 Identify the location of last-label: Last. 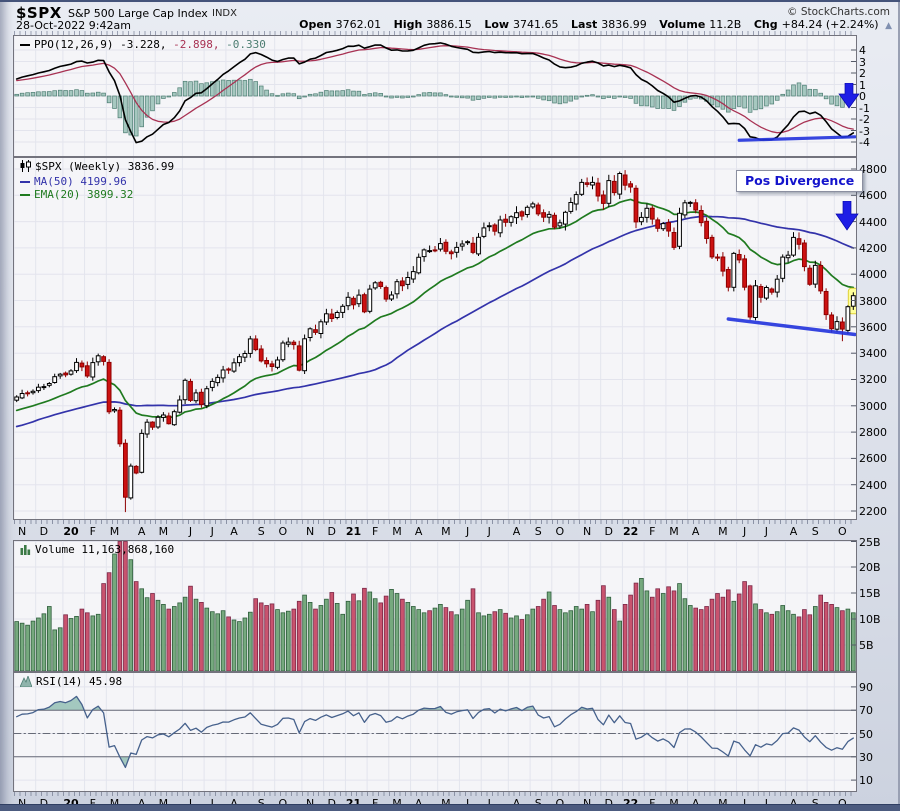
(584, 24).